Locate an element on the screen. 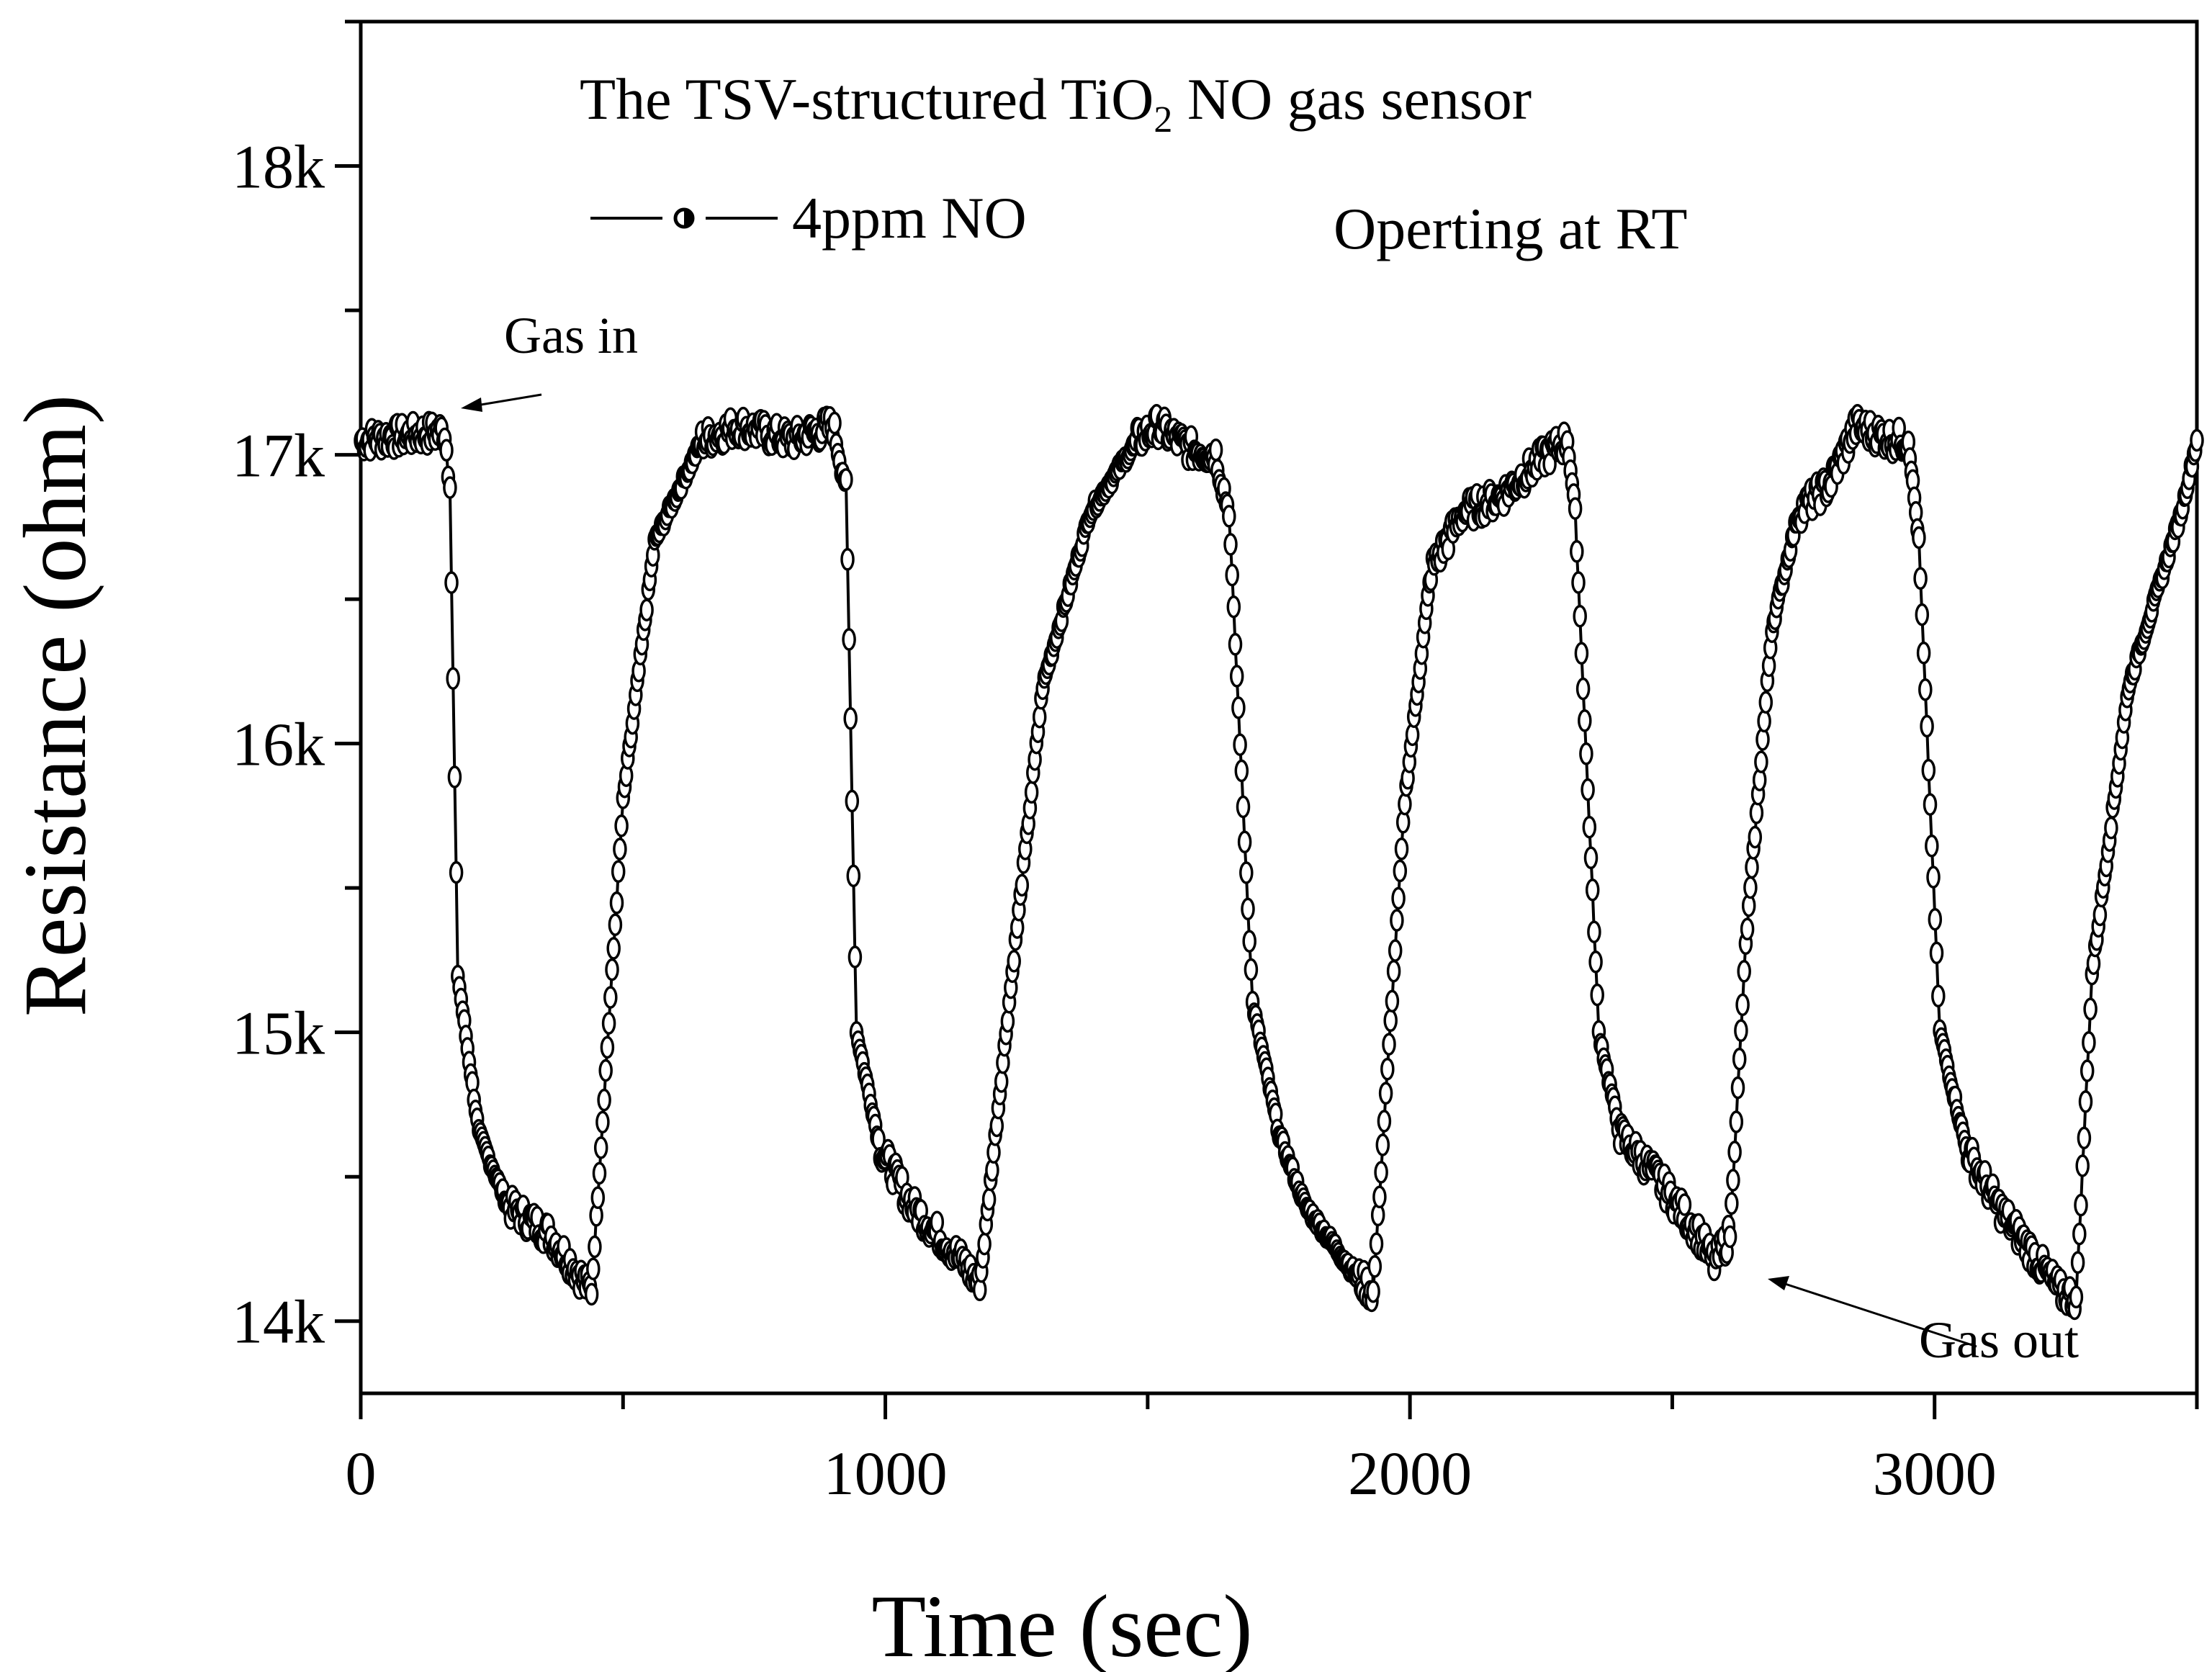 The width and height of the screenshot is (2212, 1672). annotation-gas-out-arrow is located at coordinates (1878, 1314).